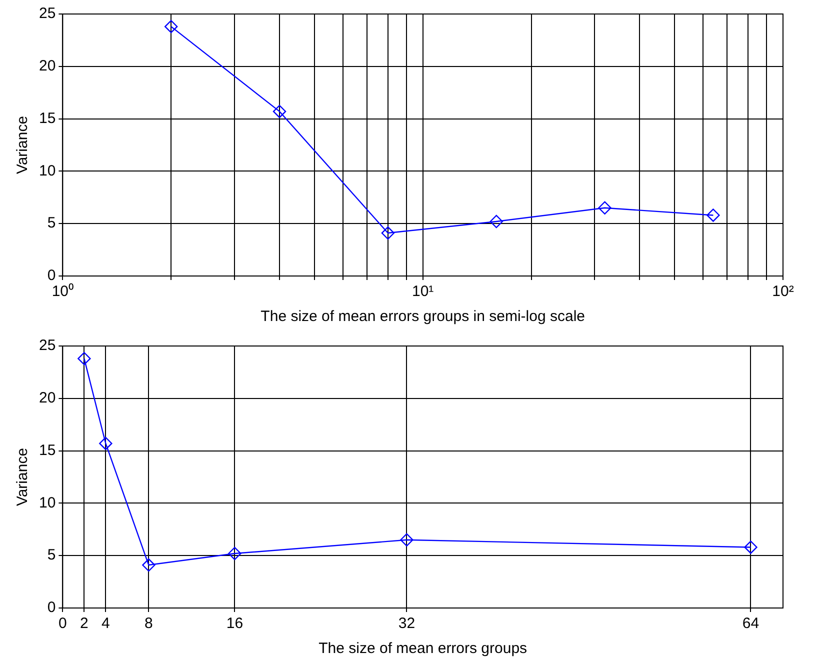  Describe the element at coordinates (148, 623) in the screenshot. I see `x-tick-label: 8` at that location.